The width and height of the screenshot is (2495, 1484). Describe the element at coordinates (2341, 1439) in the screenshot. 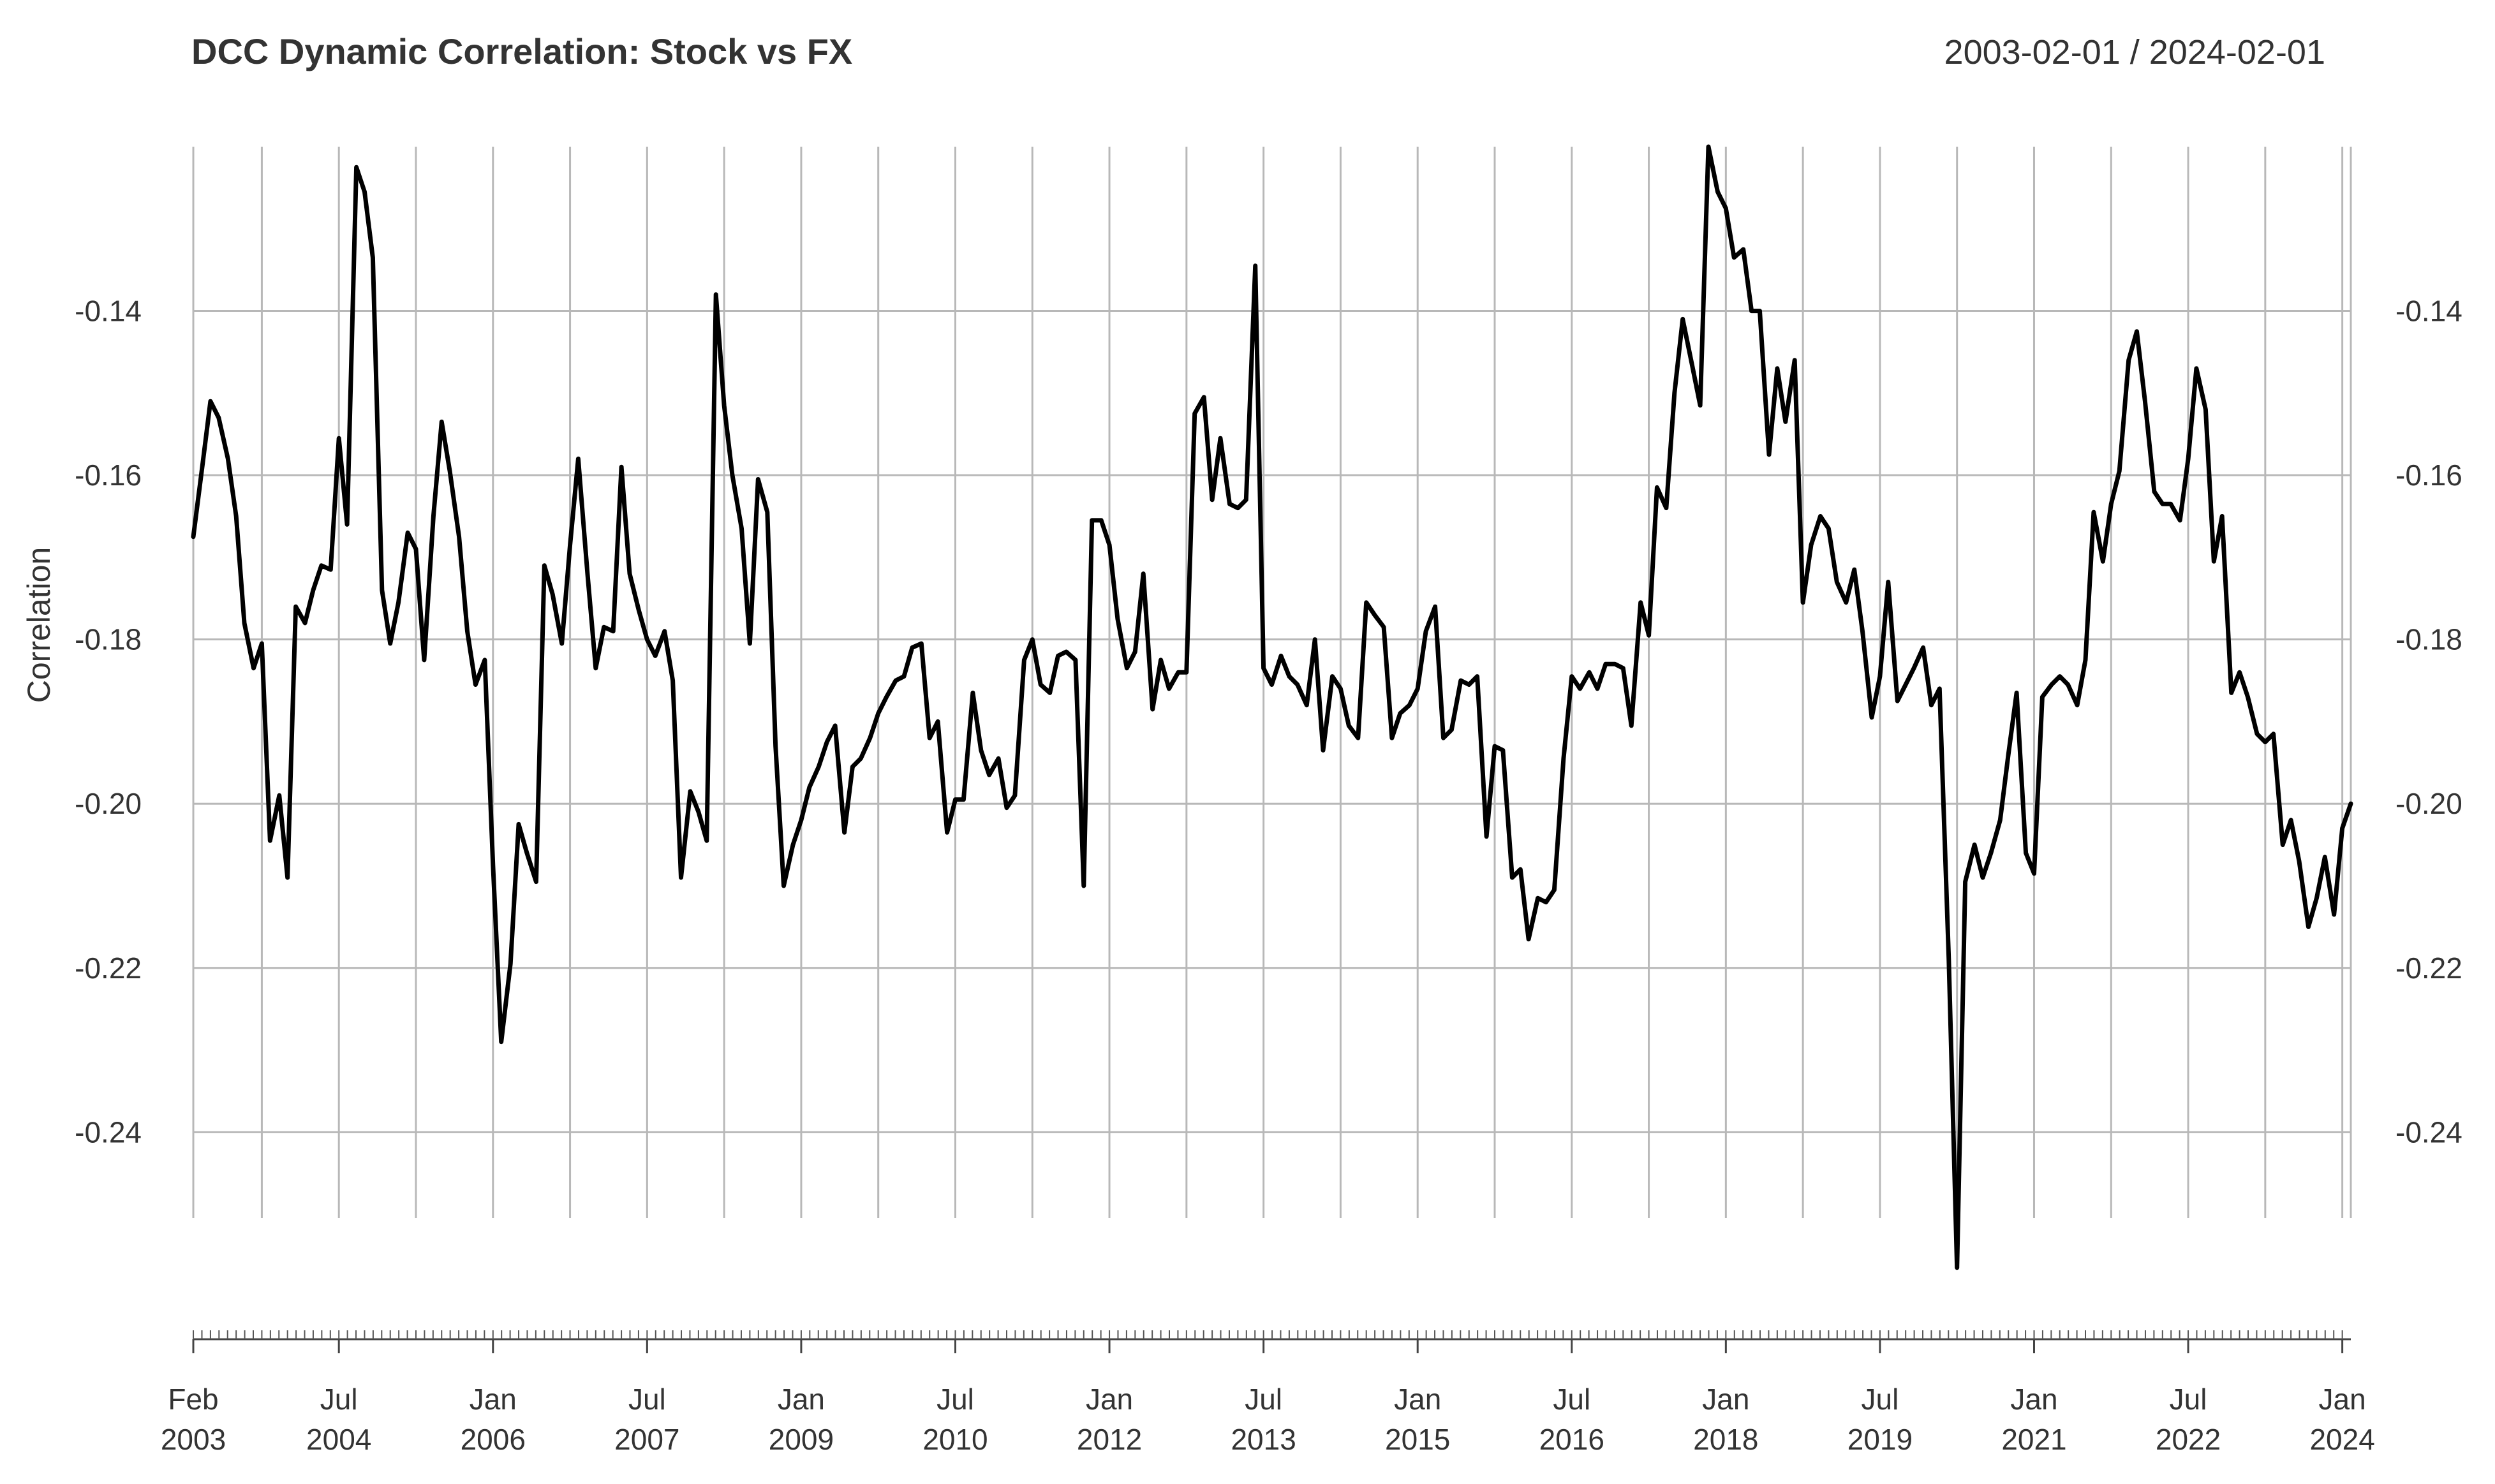

I see `x-tick-year: 2024` at that location.